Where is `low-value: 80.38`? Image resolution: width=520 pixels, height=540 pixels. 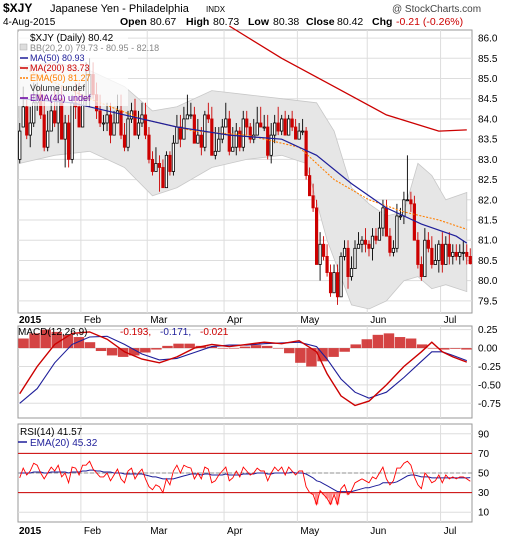
low-value: 80.38 is located at coordinates (286, 22).